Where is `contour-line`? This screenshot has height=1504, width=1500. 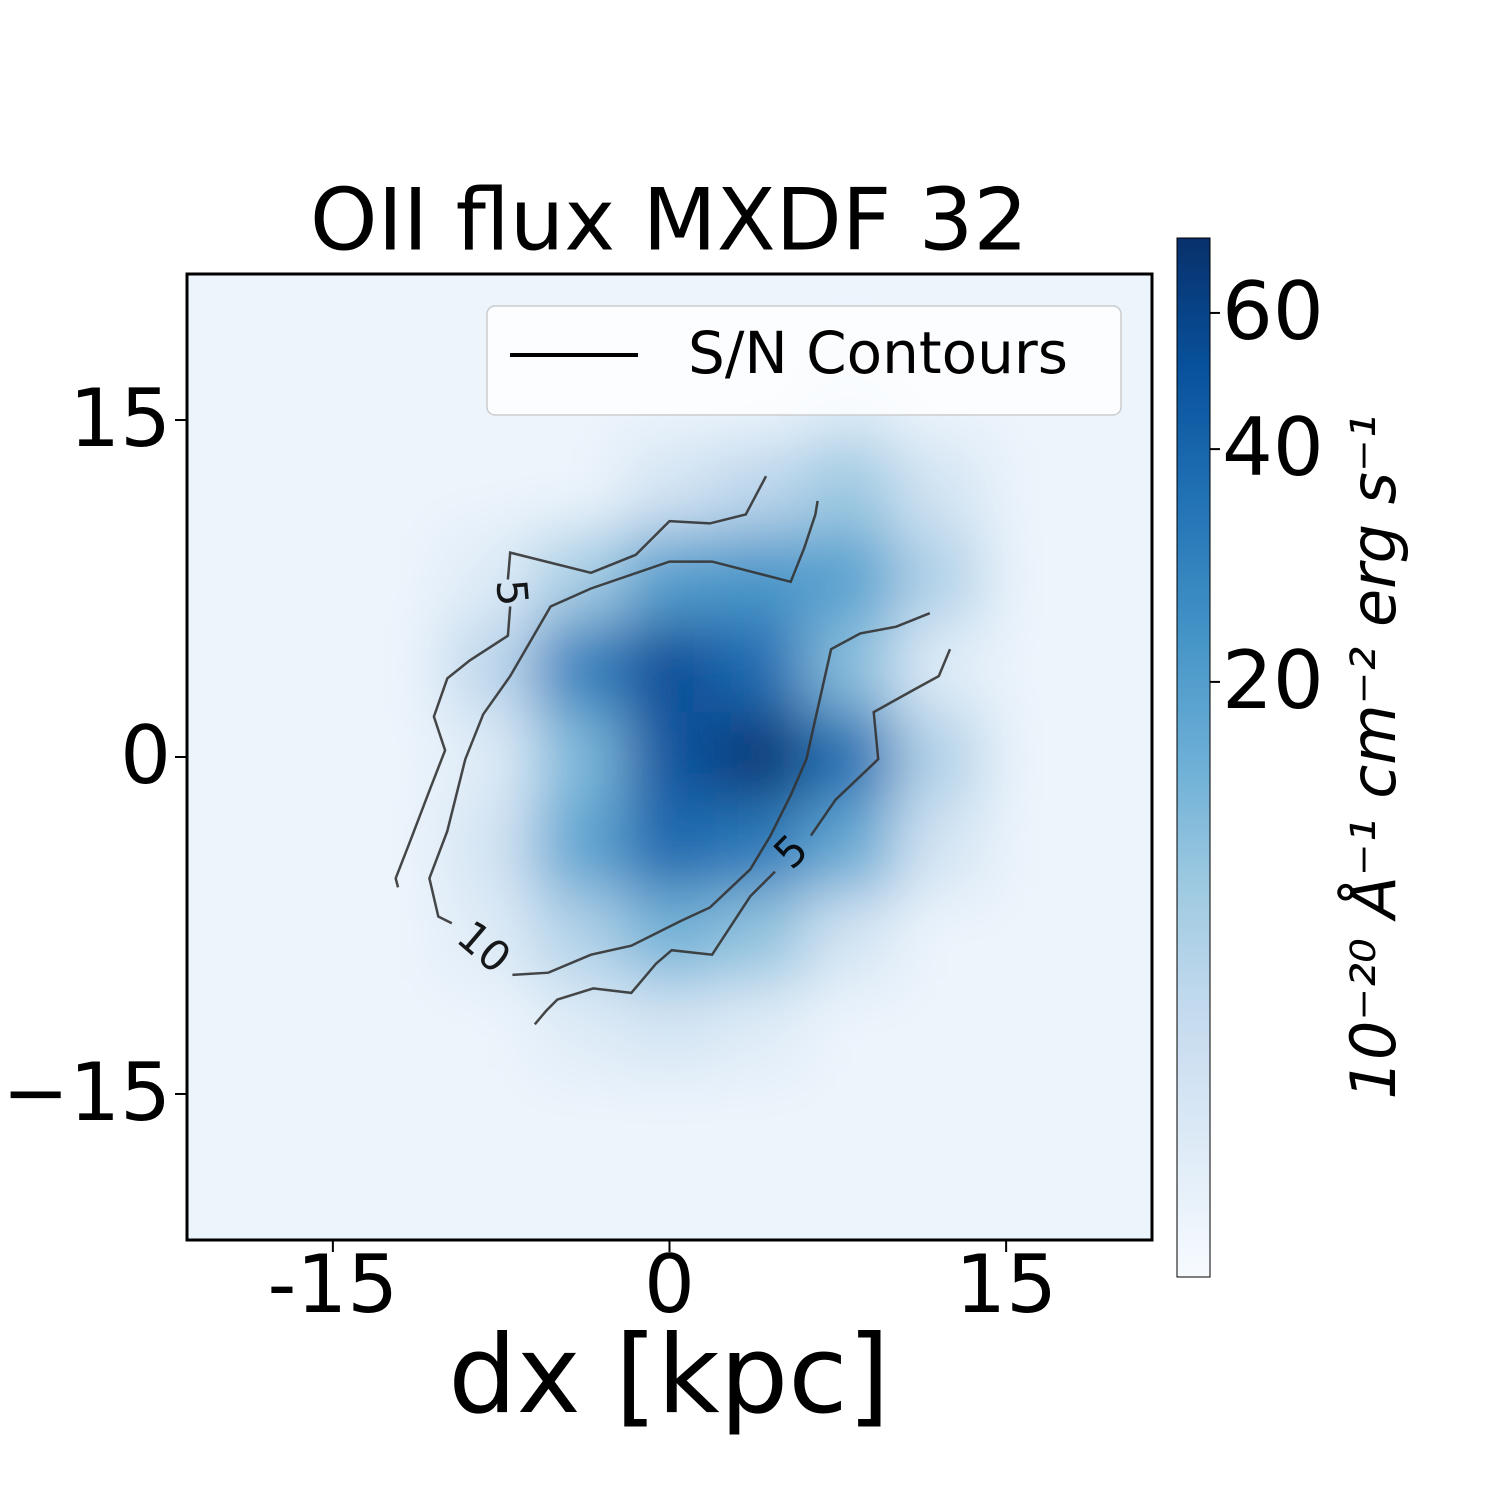
contour-line is located at coordinates (742, 837).